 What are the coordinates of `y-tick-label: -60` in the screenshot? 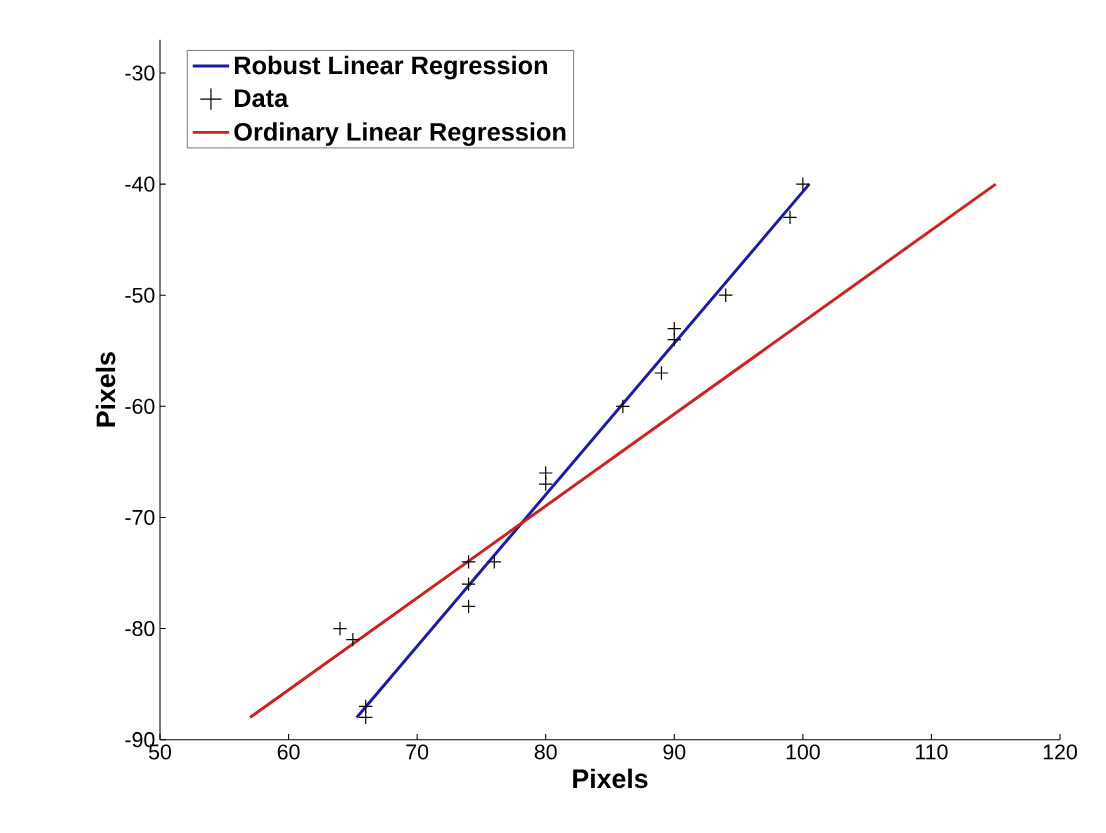 It's located at (140, 406).